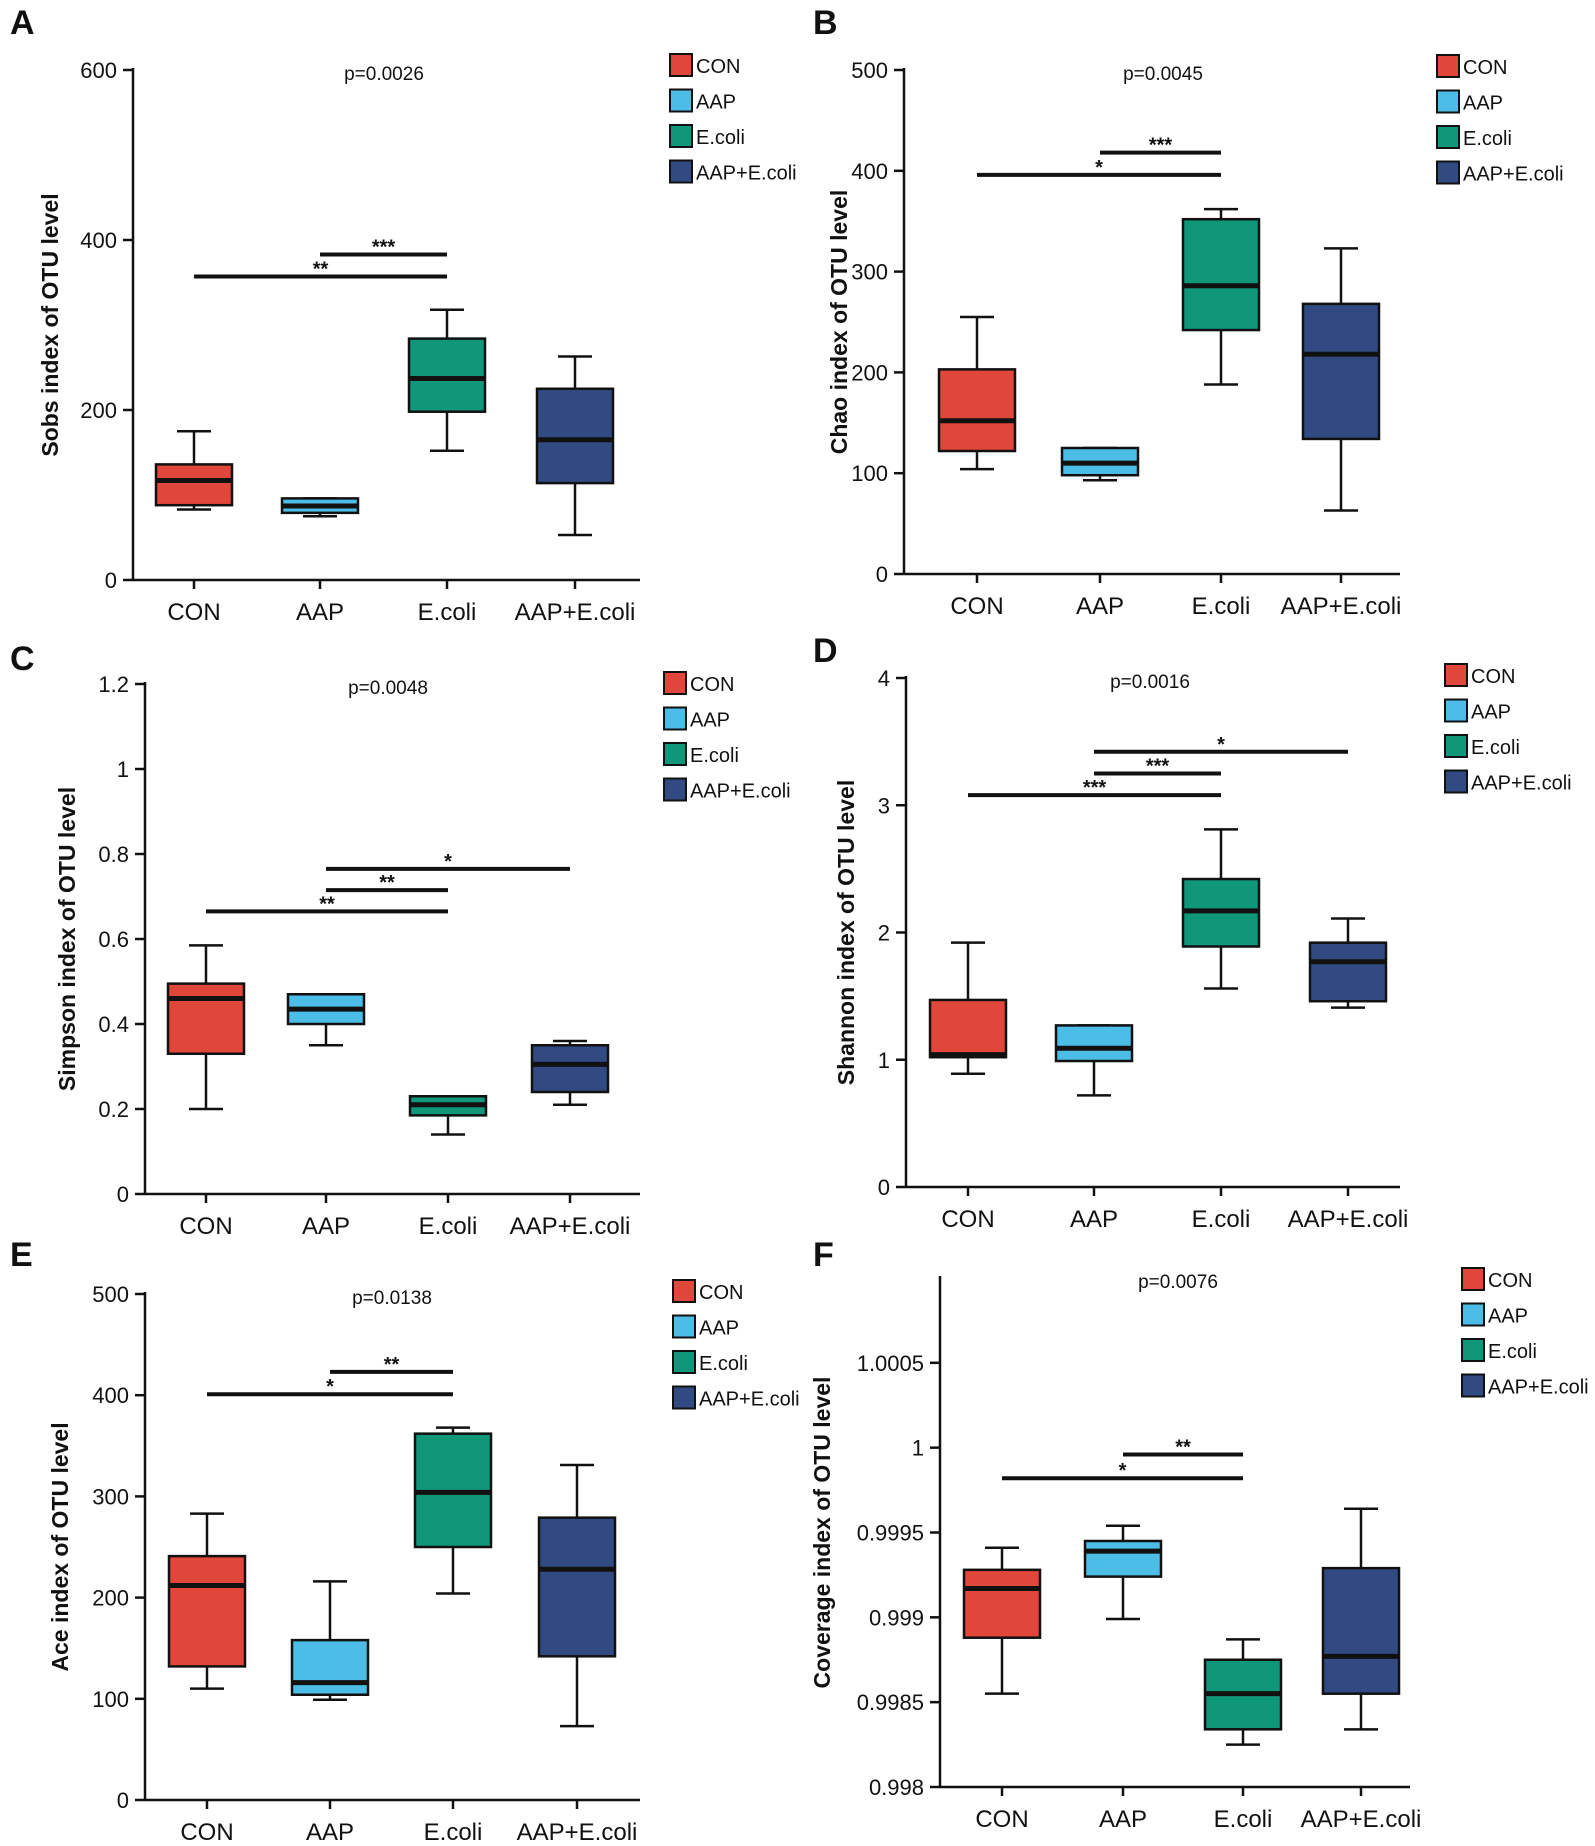 The height and width of the screenshot is (1846, 1595). What do you see at coordinates (113, 1024) in the screenshot?
I see `y-tick-label: 0.4` at bounding box center [113, 1024].